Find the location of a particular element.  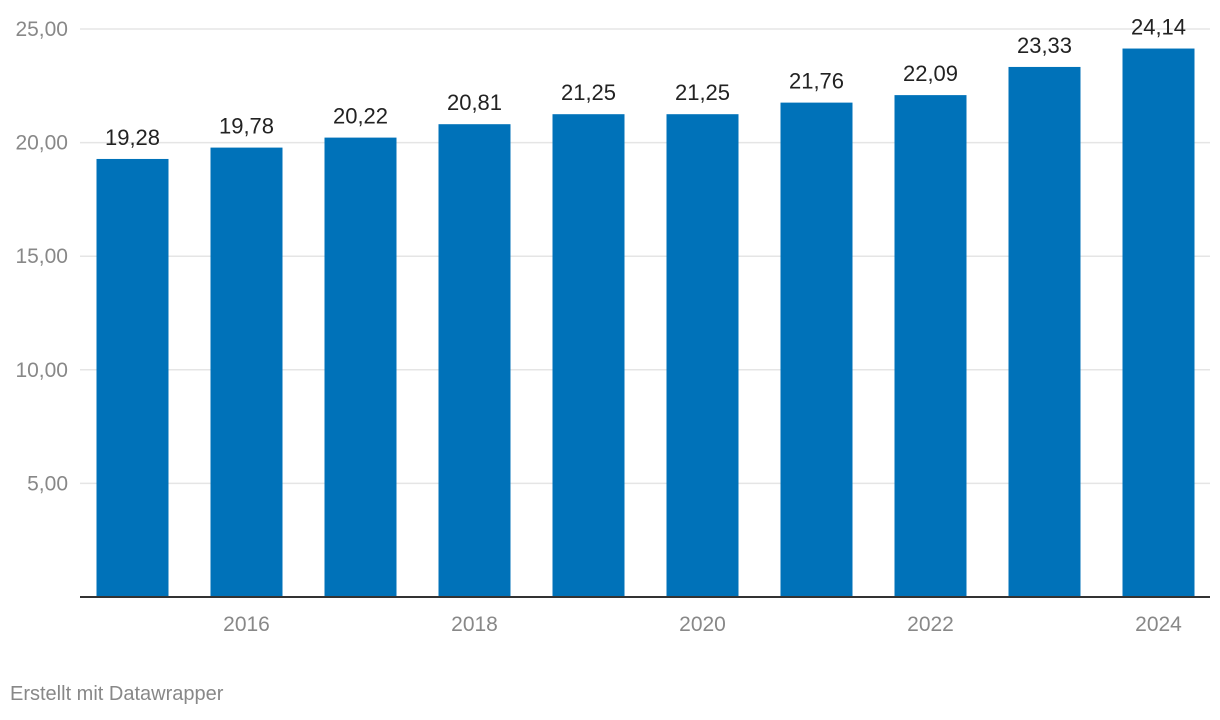

x-tick-label: 2018 is located at coordinates (474, 624).